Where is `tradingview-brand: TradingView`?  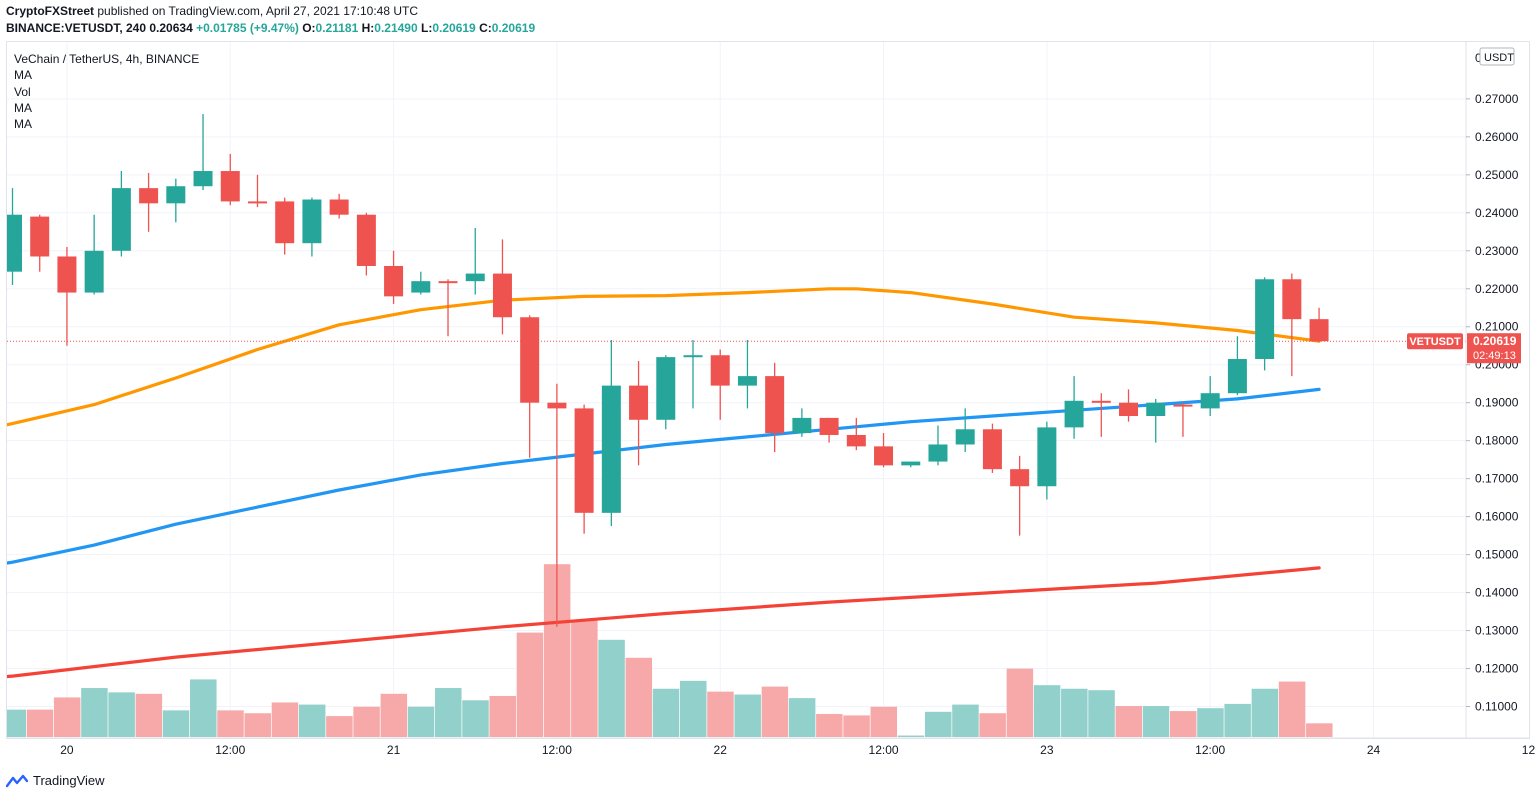
tradingview-brand: TradingView is located at coordinates (69, 780).